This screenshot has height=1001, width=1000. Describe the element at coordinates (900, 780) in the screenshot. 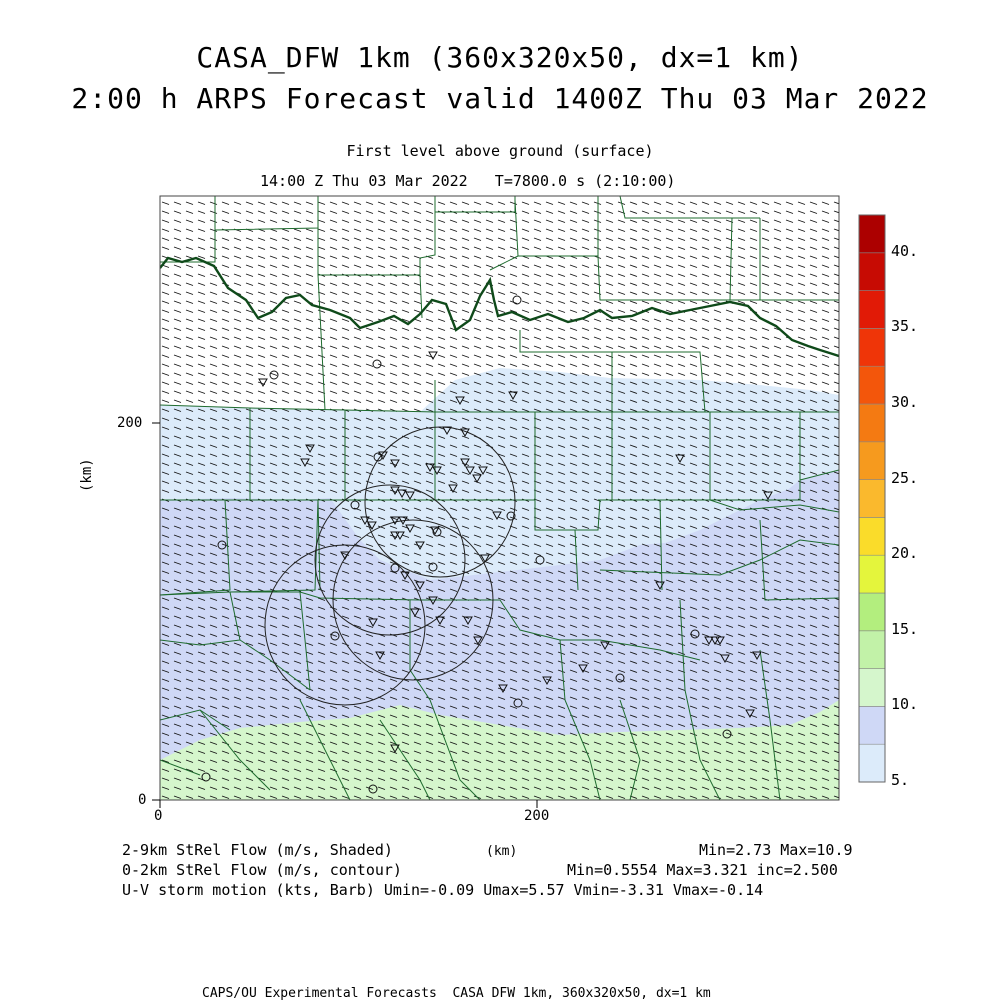

I see `colorbar-label: 5.` at that location.